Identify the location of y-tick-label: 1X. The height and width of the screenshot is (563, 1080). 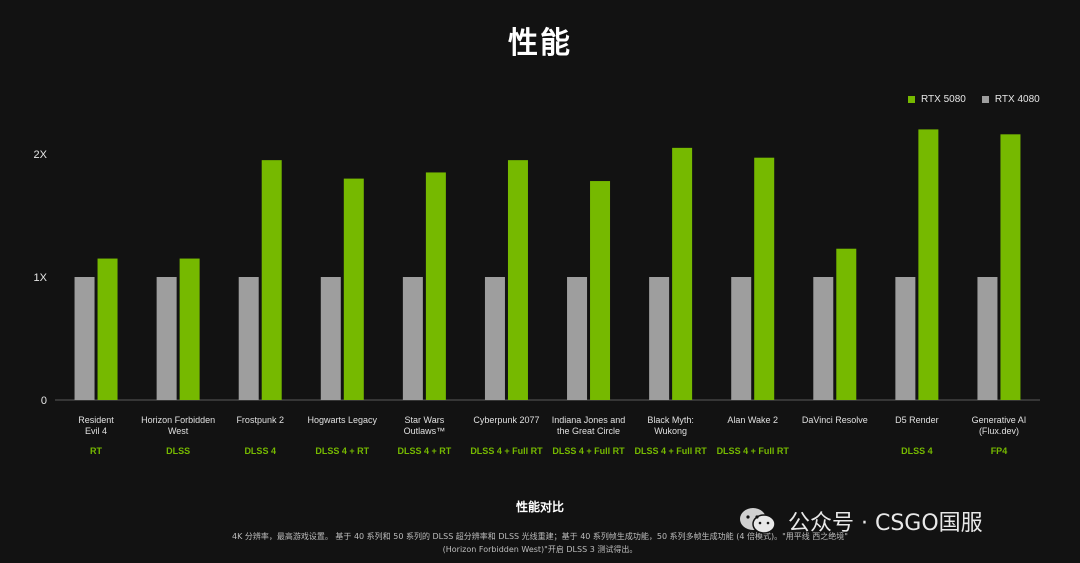
(41, 278).